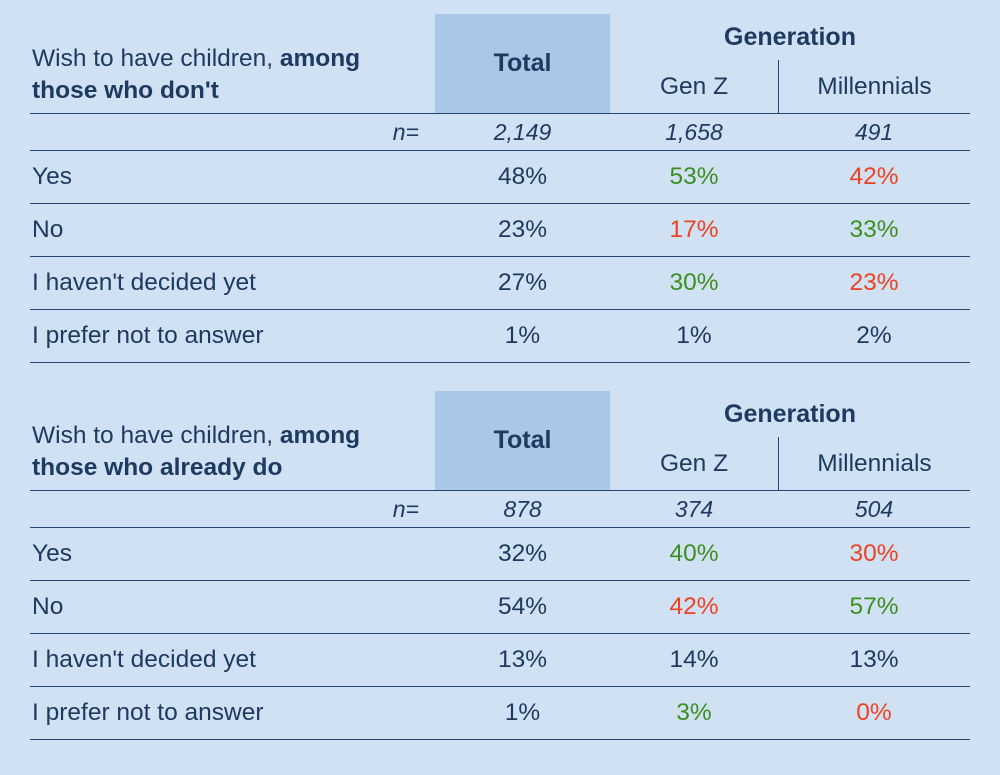 This screenshot has width=1000, height=775. I want to click on table-row-yes: Yes 32% 40% 30%, so click(500, 554).